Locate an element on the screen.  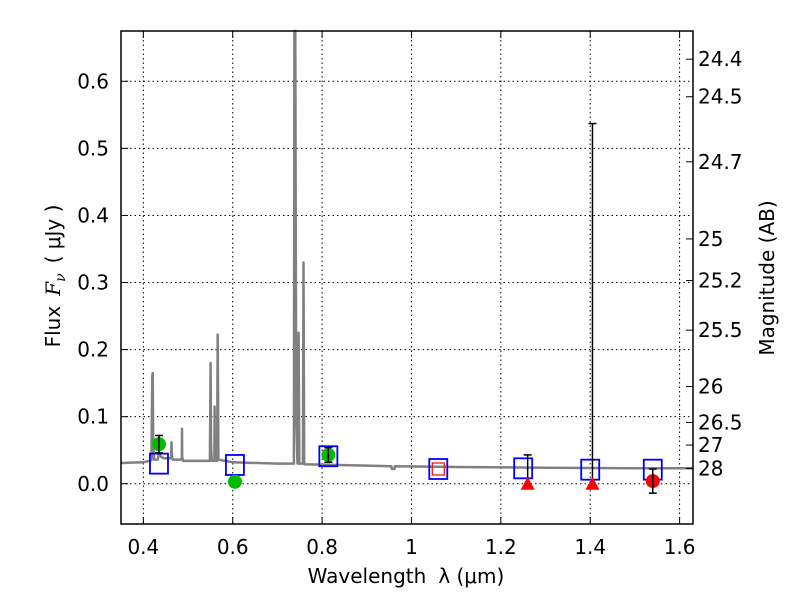
x-tick-label: 1.2 is located at coordinates (501, 547).